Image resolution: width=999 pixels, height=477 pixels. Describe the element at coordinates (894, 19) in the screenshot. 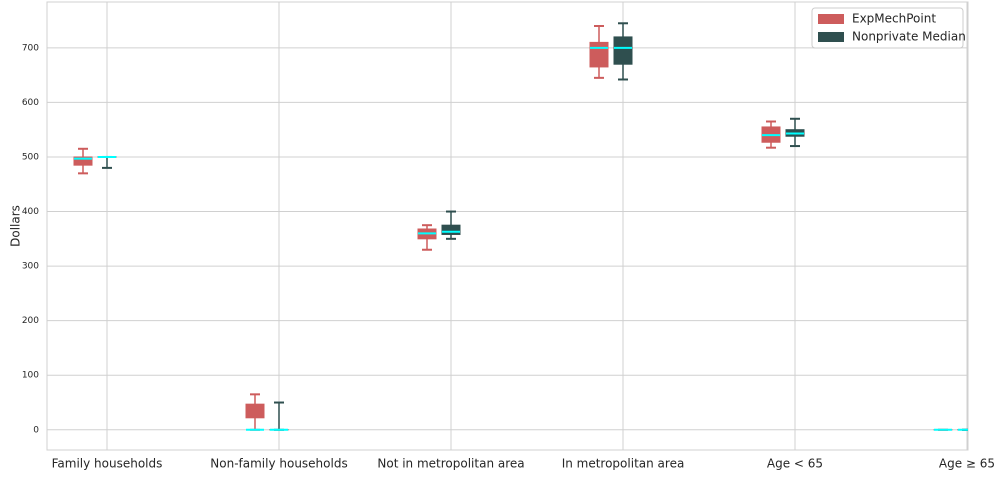

I see `legend-label: ExpMechPoint` at that location.